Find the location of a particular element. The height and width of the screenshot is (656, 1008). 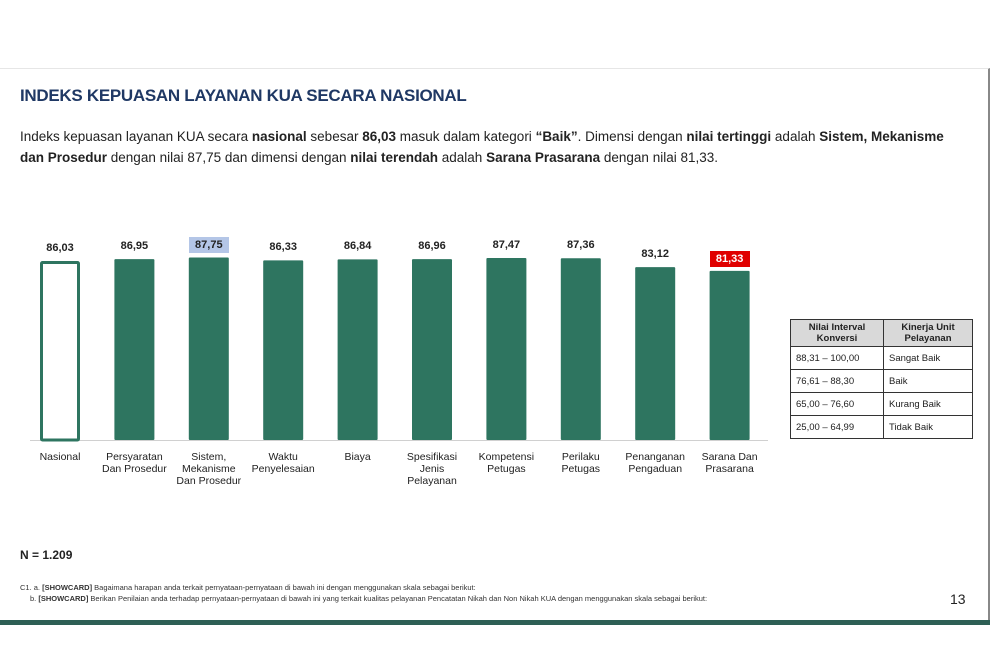

legend-interval: 88,31 – 100,00 is located at coordinates (837, 358).